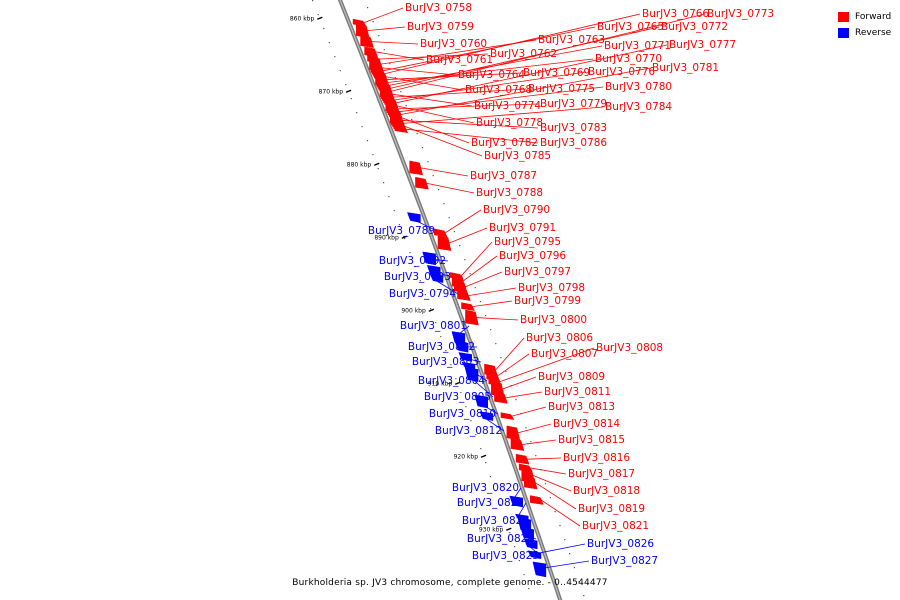  Describe the element at coordinates (509, 123) in the screenshot. I see `gene-label-BurJV3_0778: BurJV3_0778` at that location.